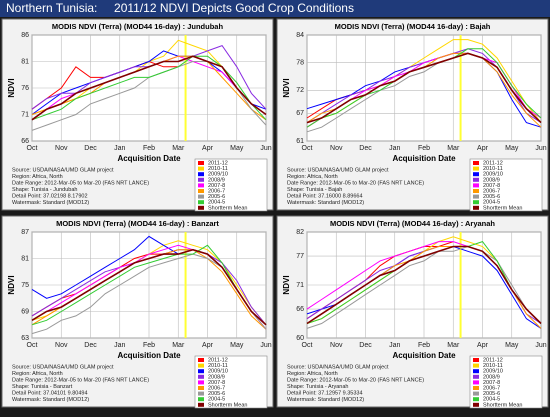  Describe the element at coordinates (25, 35) in the screenshot. I see `y-tick-label: 86` at that location.